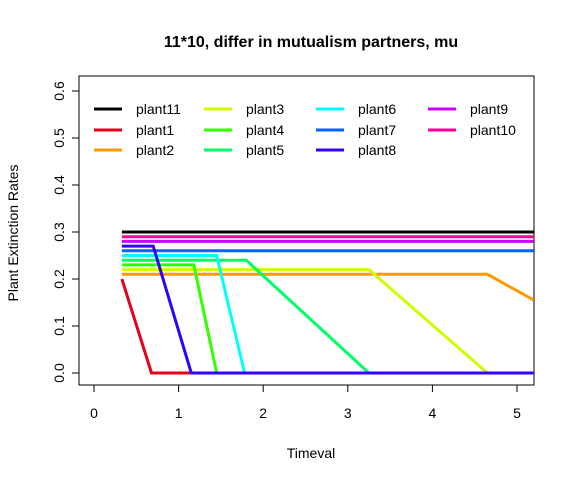 The image size is (575, 483). Describe the element at coordinates (155, 150) in the screenshot. I see `legend-label: plant2` at that location.